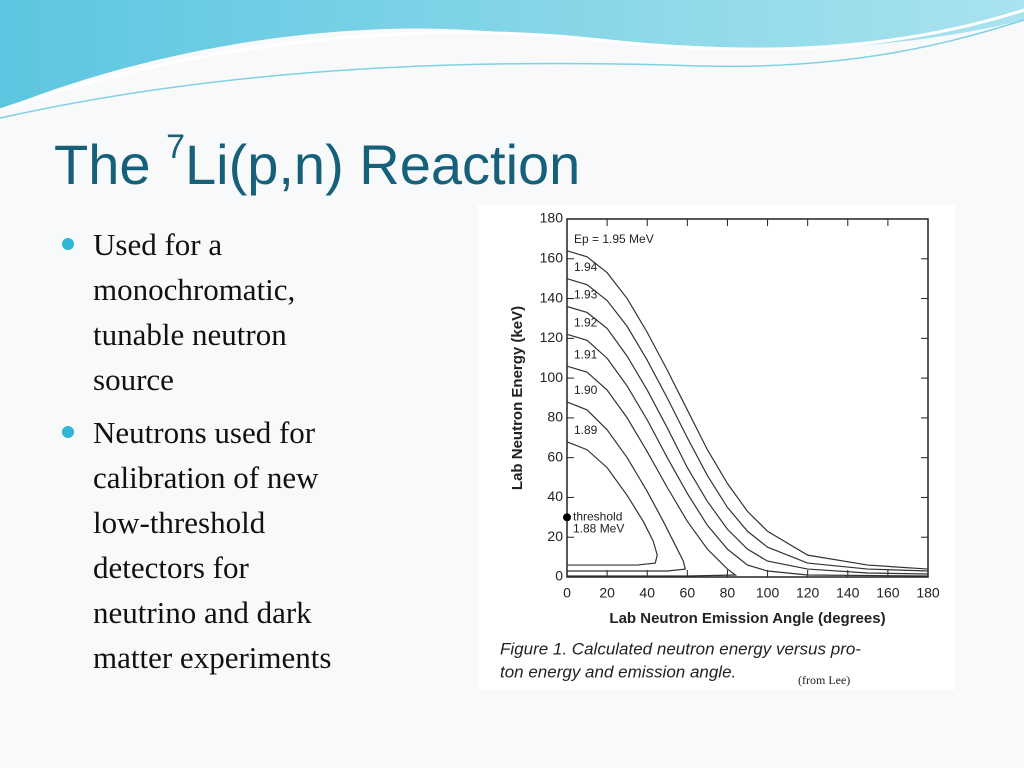 Image resolution: width=1024 pixels, height=768 pixels. What do you see at coordinates (824, 680) in the screenshot?
I see `credit: (from Lee)` at bounding box center [824, 680].